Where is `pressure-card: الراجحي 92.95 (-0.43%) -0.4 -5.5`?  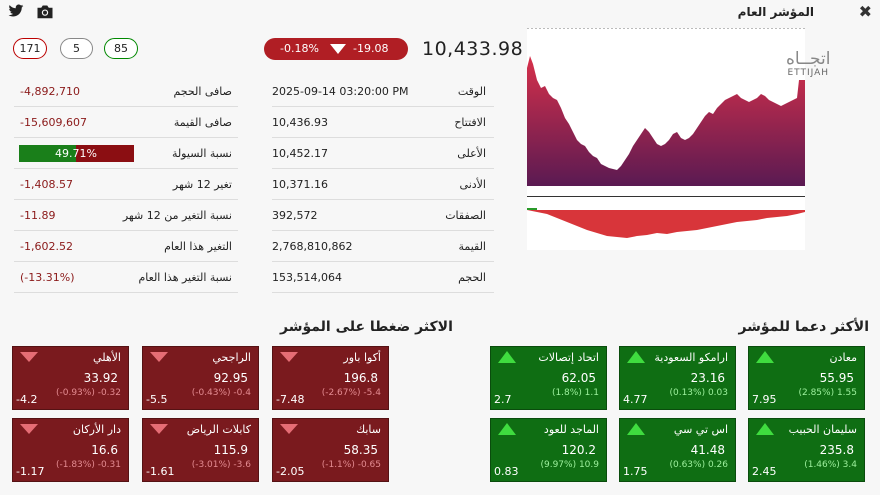 pressure-card: الراجحي 92.95 (-0.43%) -0.4 -5.5 is located at coordinates (200, 378).